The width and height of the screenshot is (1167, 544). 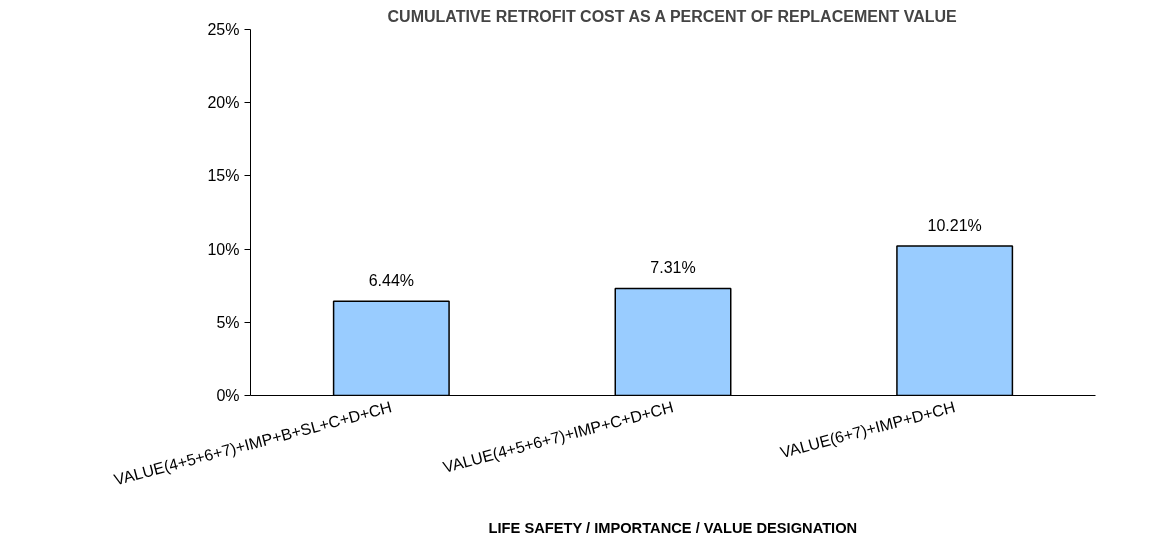 What do you see at coordinates (223, 176) in the screenshot?
I see `y-tick-label: 15%` at bounding box center [223, 176].